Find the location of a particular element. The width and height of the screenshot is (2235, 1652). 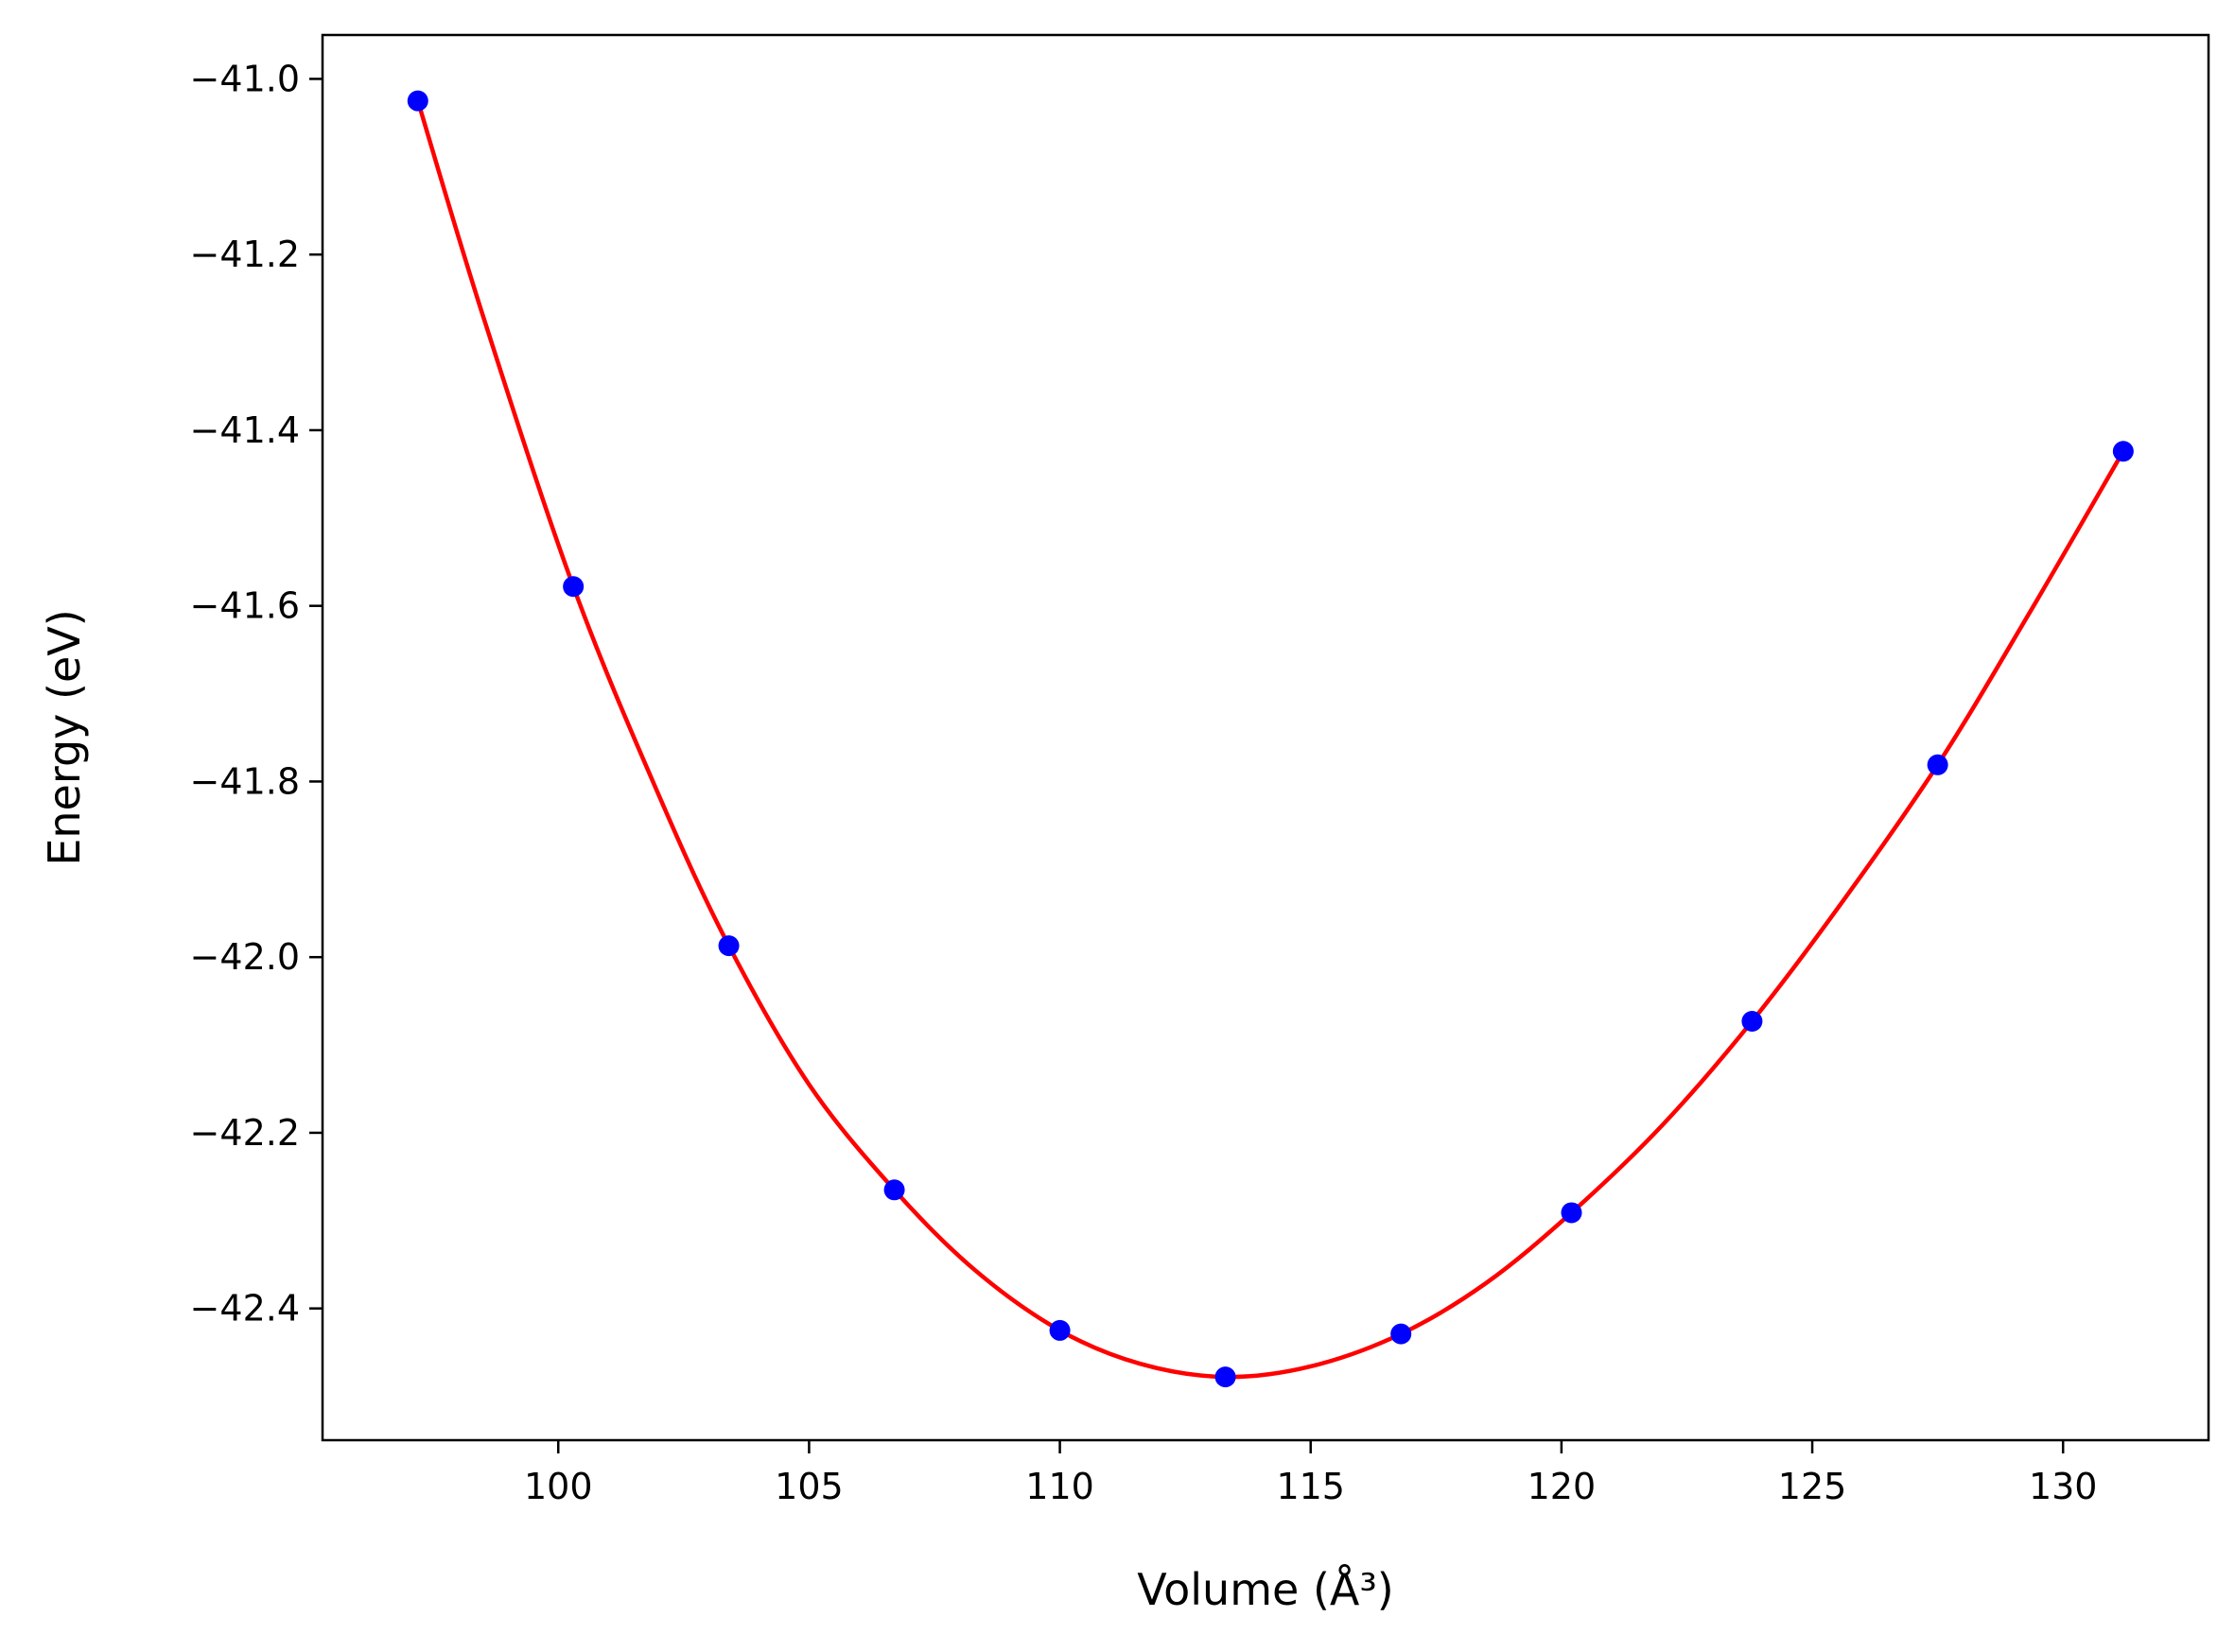

y-tick-label: −42.0 is located at coordinates (245, 957).